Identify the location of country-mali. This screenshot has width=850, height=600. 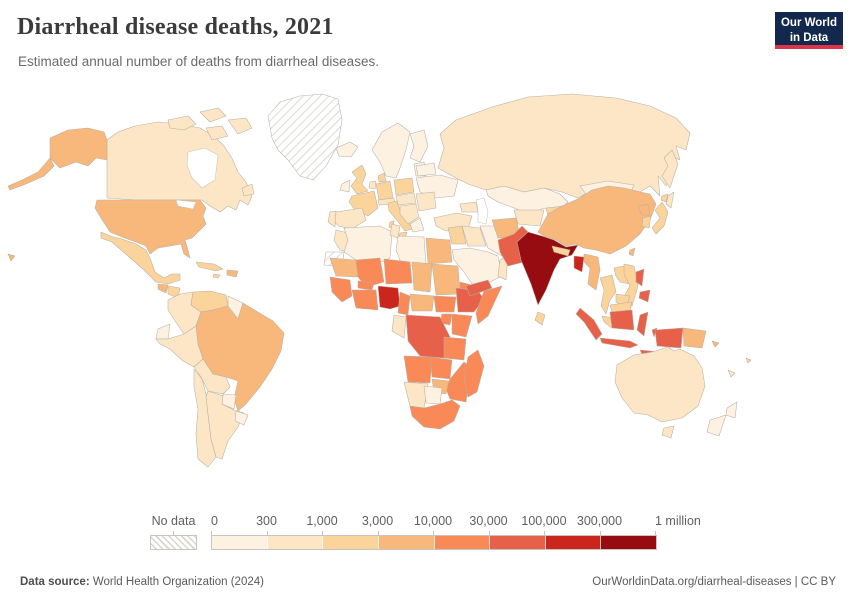
(370, 272).